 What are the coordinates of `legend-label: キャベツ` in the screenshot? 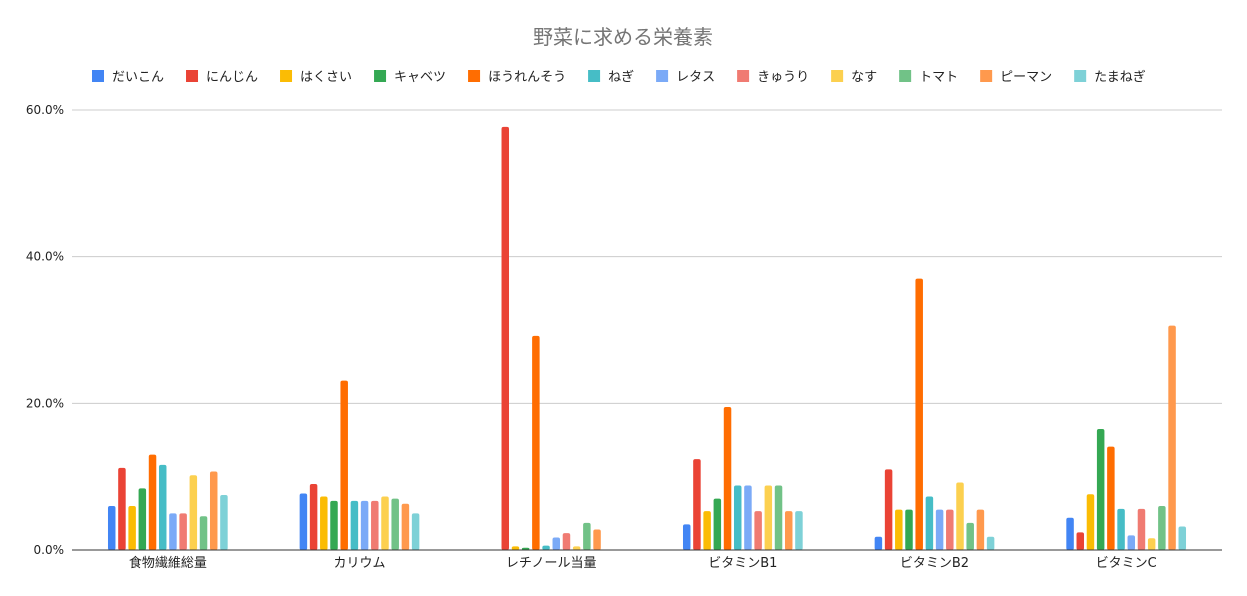 It's located at (420, 77).